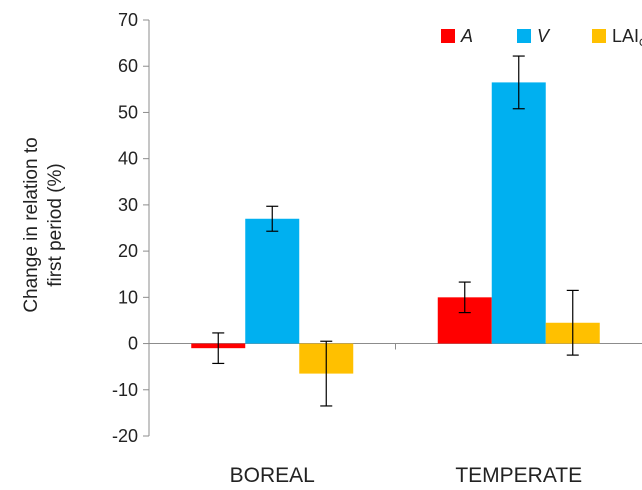  Describe the element at coordinates (627, 37) in the screenshot. I see `legend-label: LAIQ` at that location.